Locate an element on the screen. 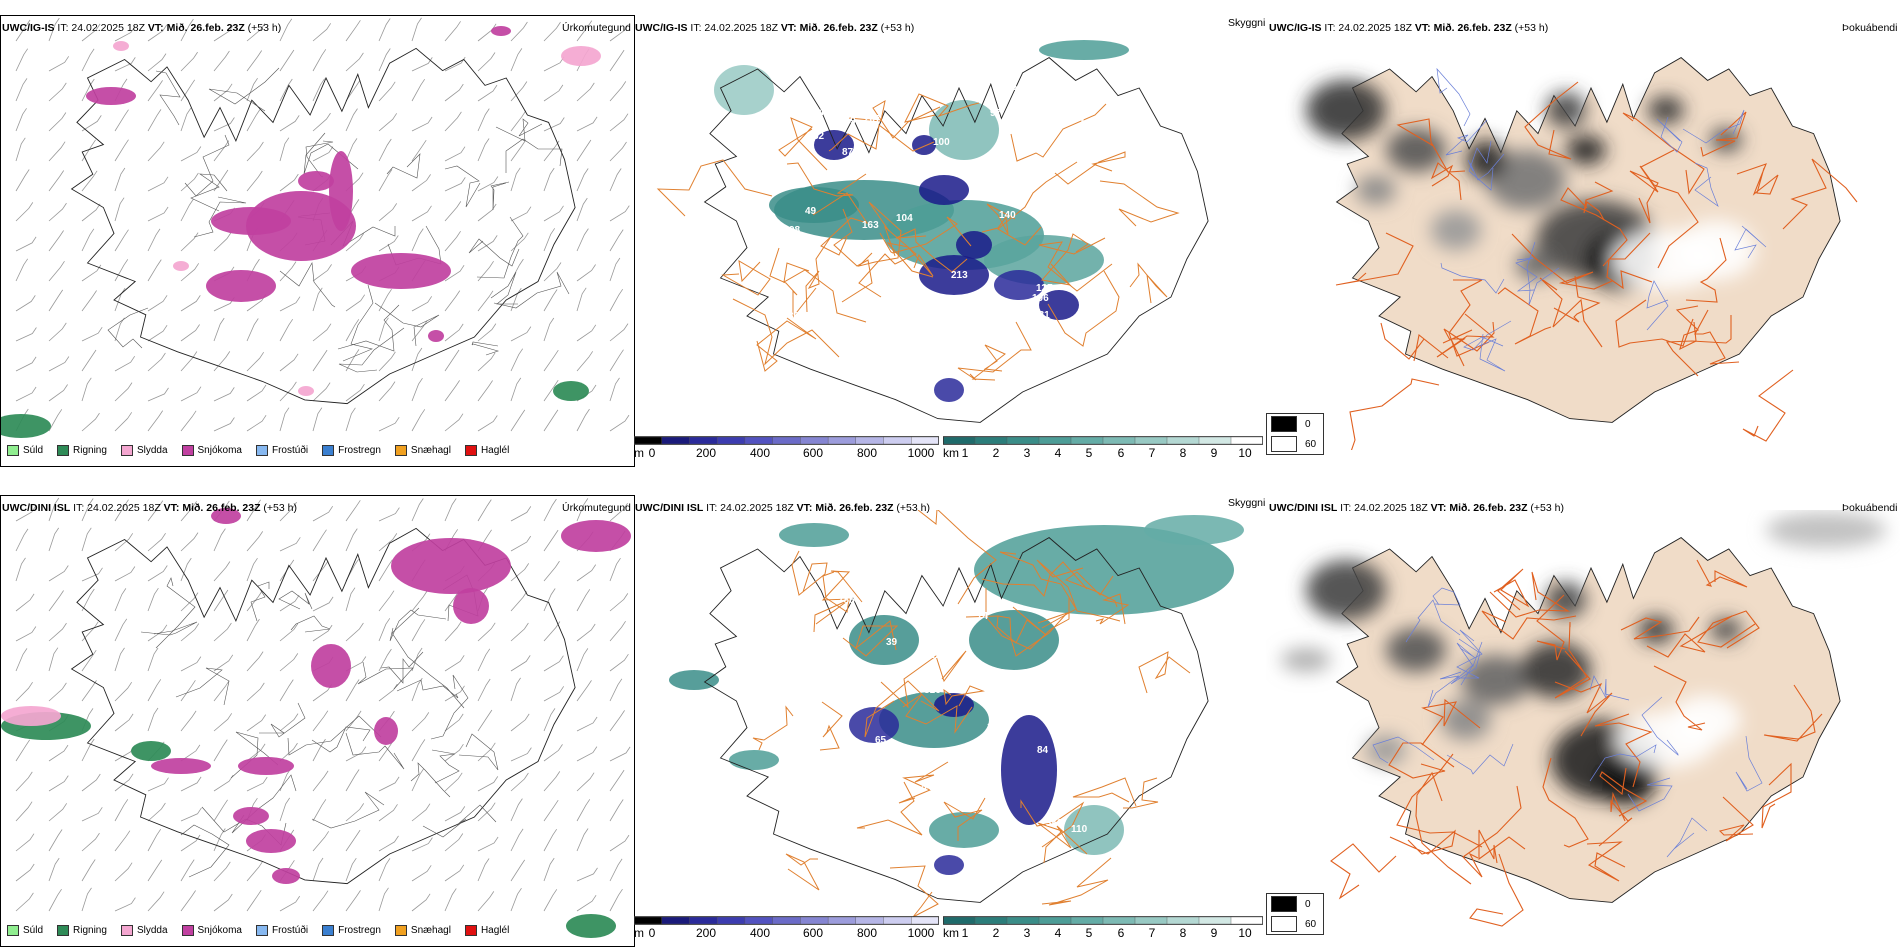 The width and height of the screenshot is (1900, 950). precip-map-top is located at coordinates (315, 227).